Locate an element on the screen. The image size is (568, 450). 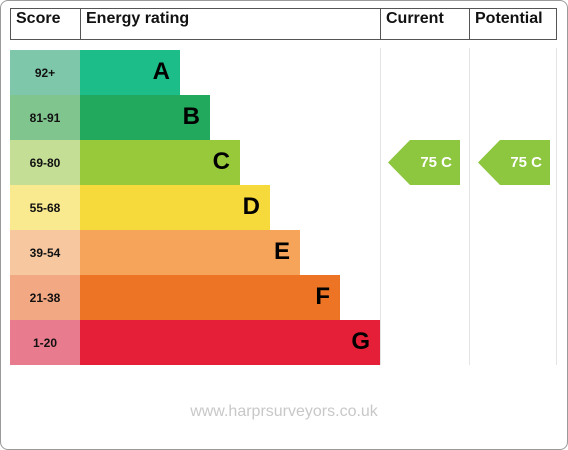
band-letter-d: D is located at coordinates (251, 206).